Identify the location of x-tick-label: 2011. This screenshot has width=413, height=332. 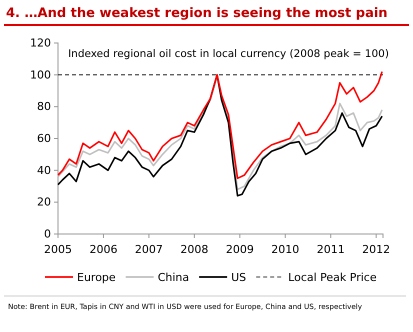
(330, 249).